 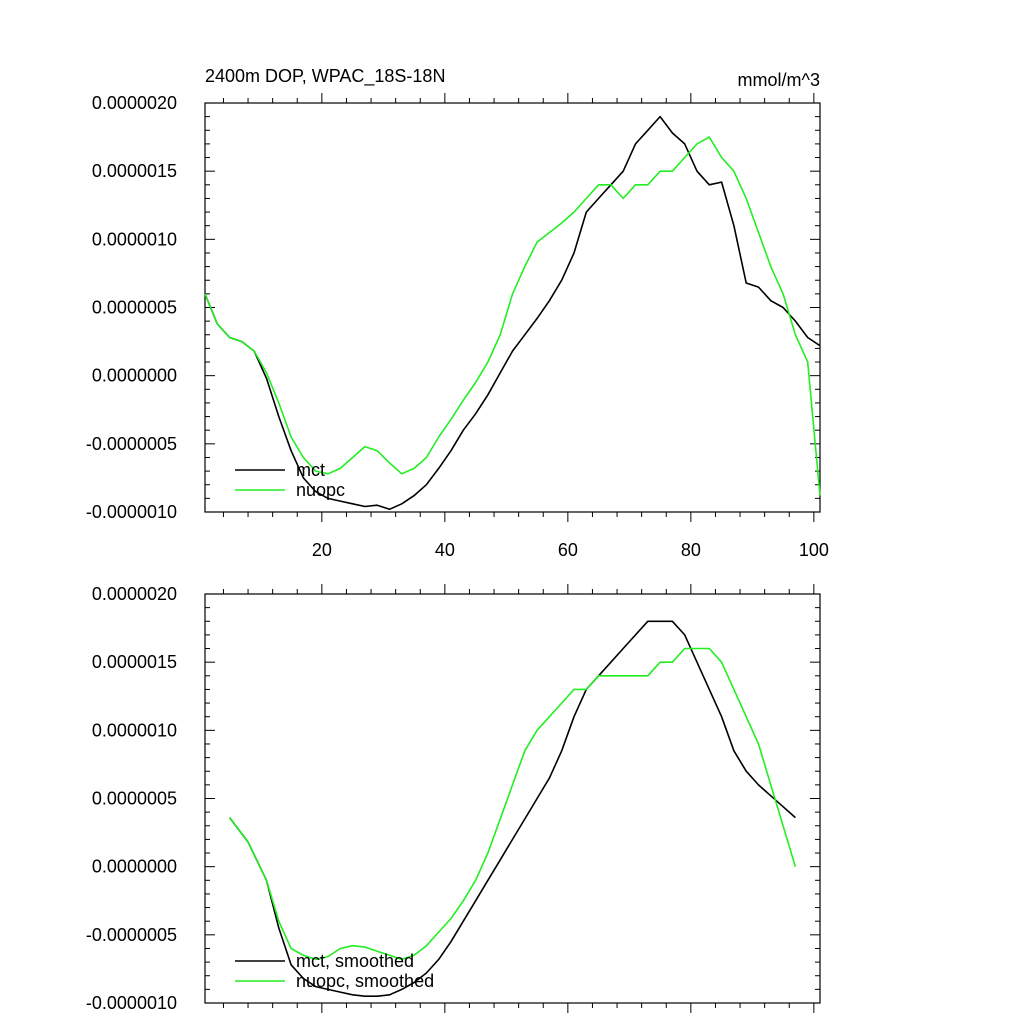 What do you see at coordinates (310, 470) in the screenshot?
I see `legend-label-mct: mct` at bounding box center [310, 470].